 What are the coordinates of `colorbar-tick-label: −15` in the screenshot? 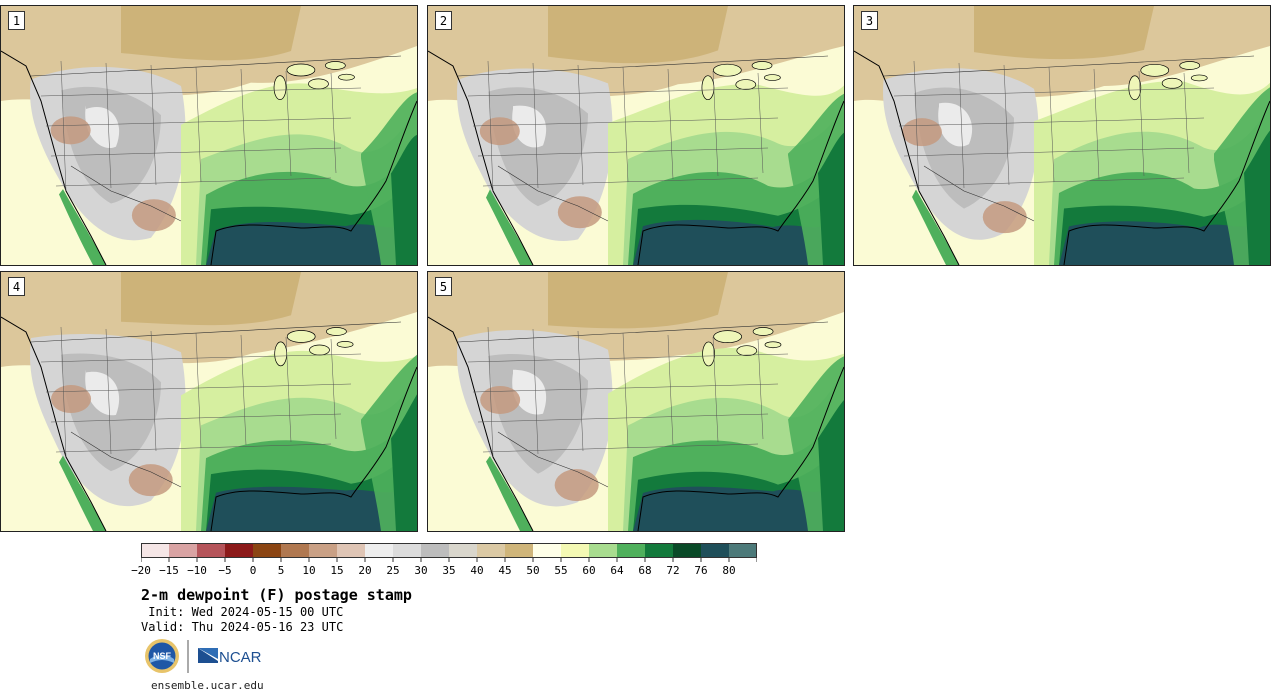 It's located at (169, 570).